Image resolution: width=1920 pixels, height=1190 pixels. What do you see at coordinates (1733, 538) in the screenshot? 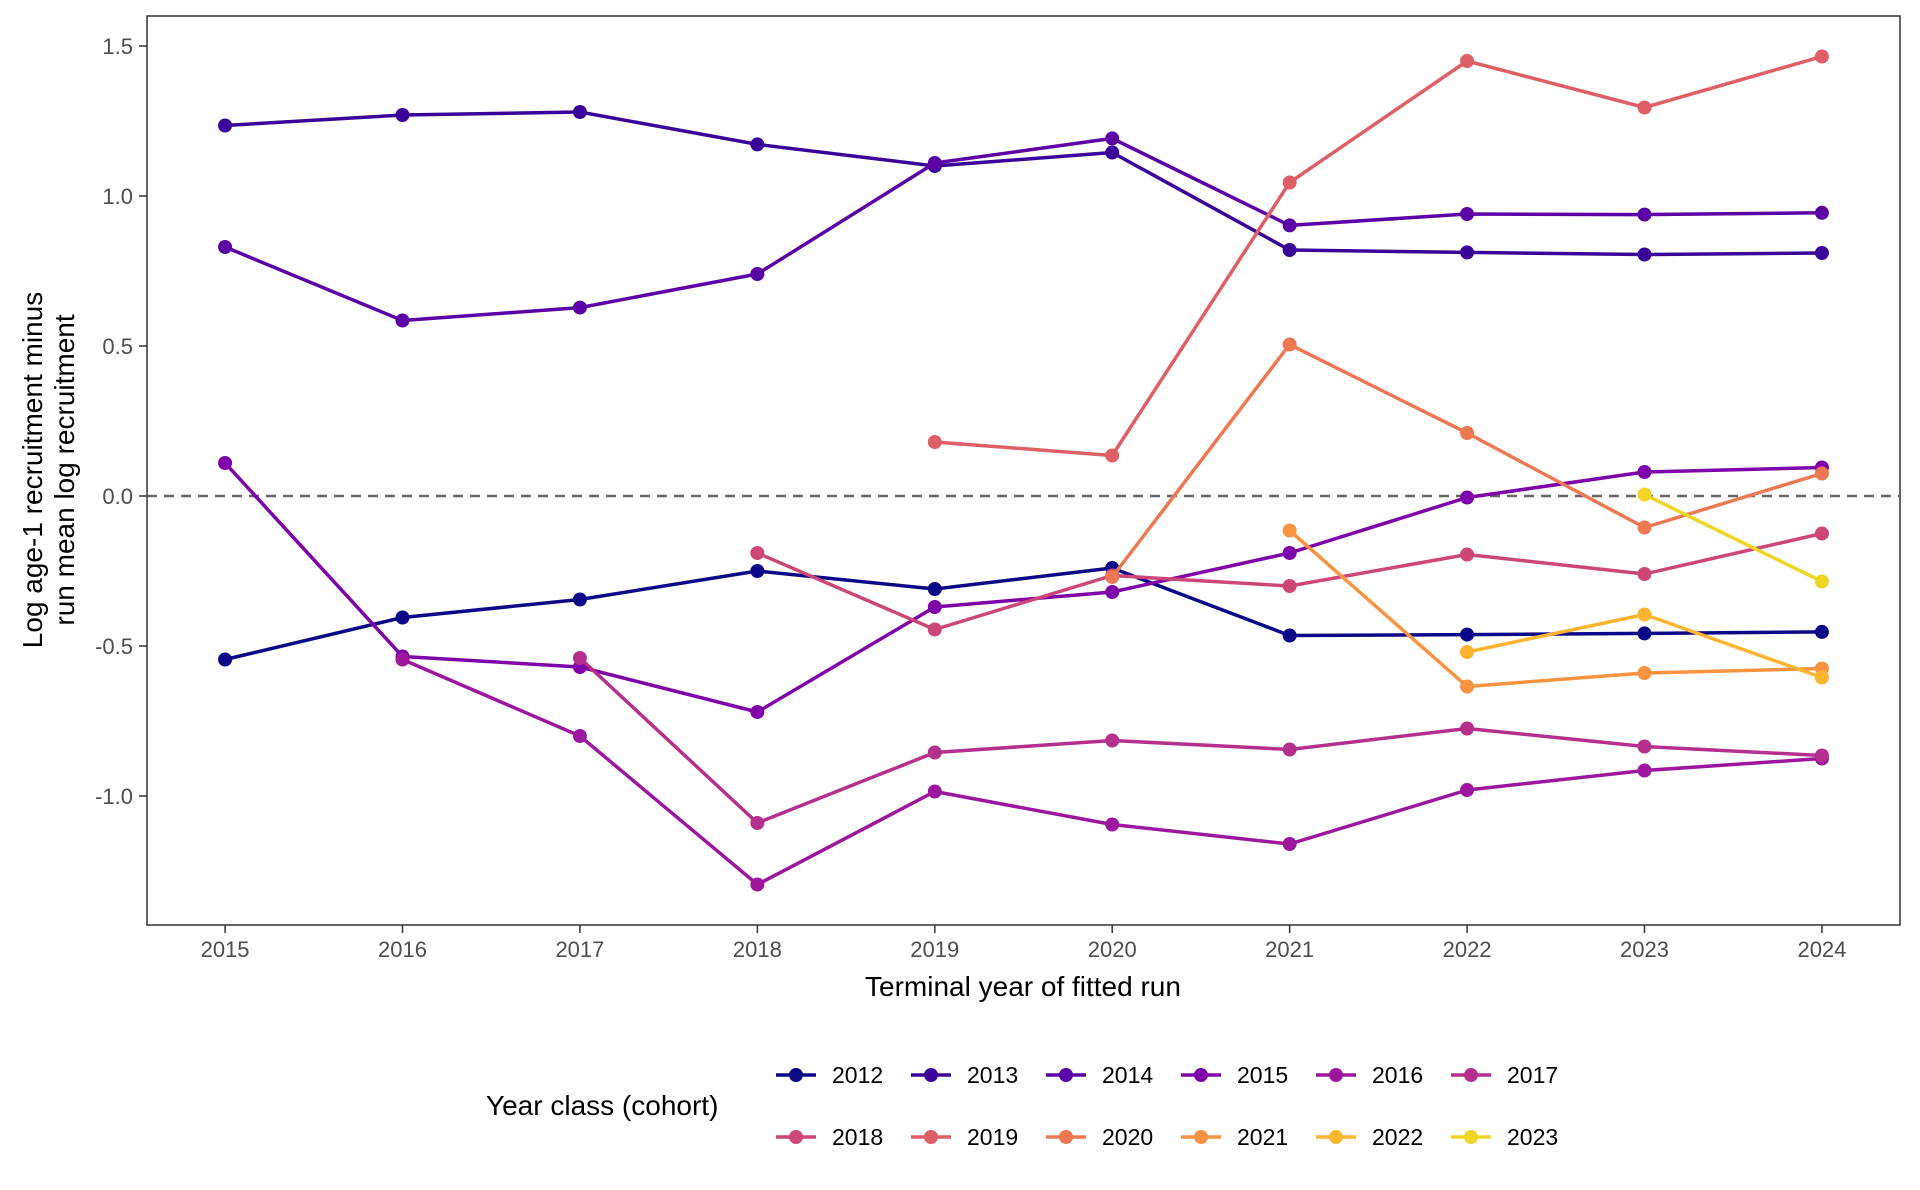
I see `series-line-2023` at bounding box center [1733, 538].